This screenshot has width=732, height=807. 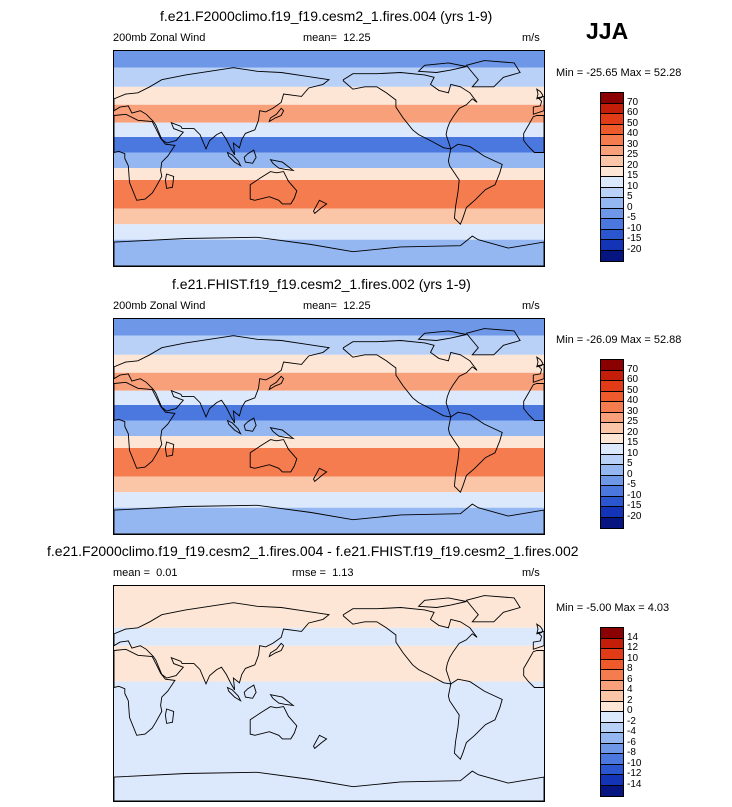 I want to click on panel3-rmse: rmse = 1.13, so click(x=322, y=573).